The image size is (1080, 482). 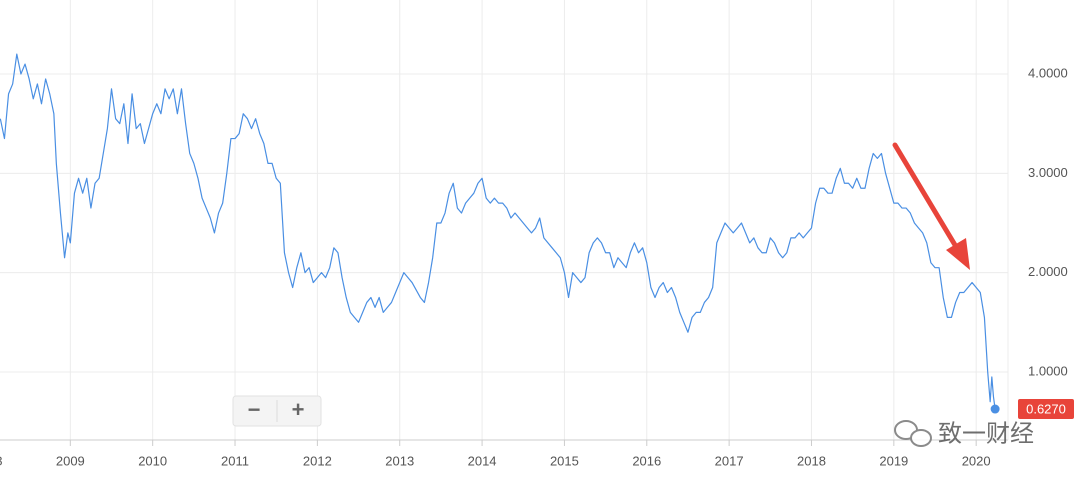 I want to click on zoom-out-button: −, so click(x=254, y=409).